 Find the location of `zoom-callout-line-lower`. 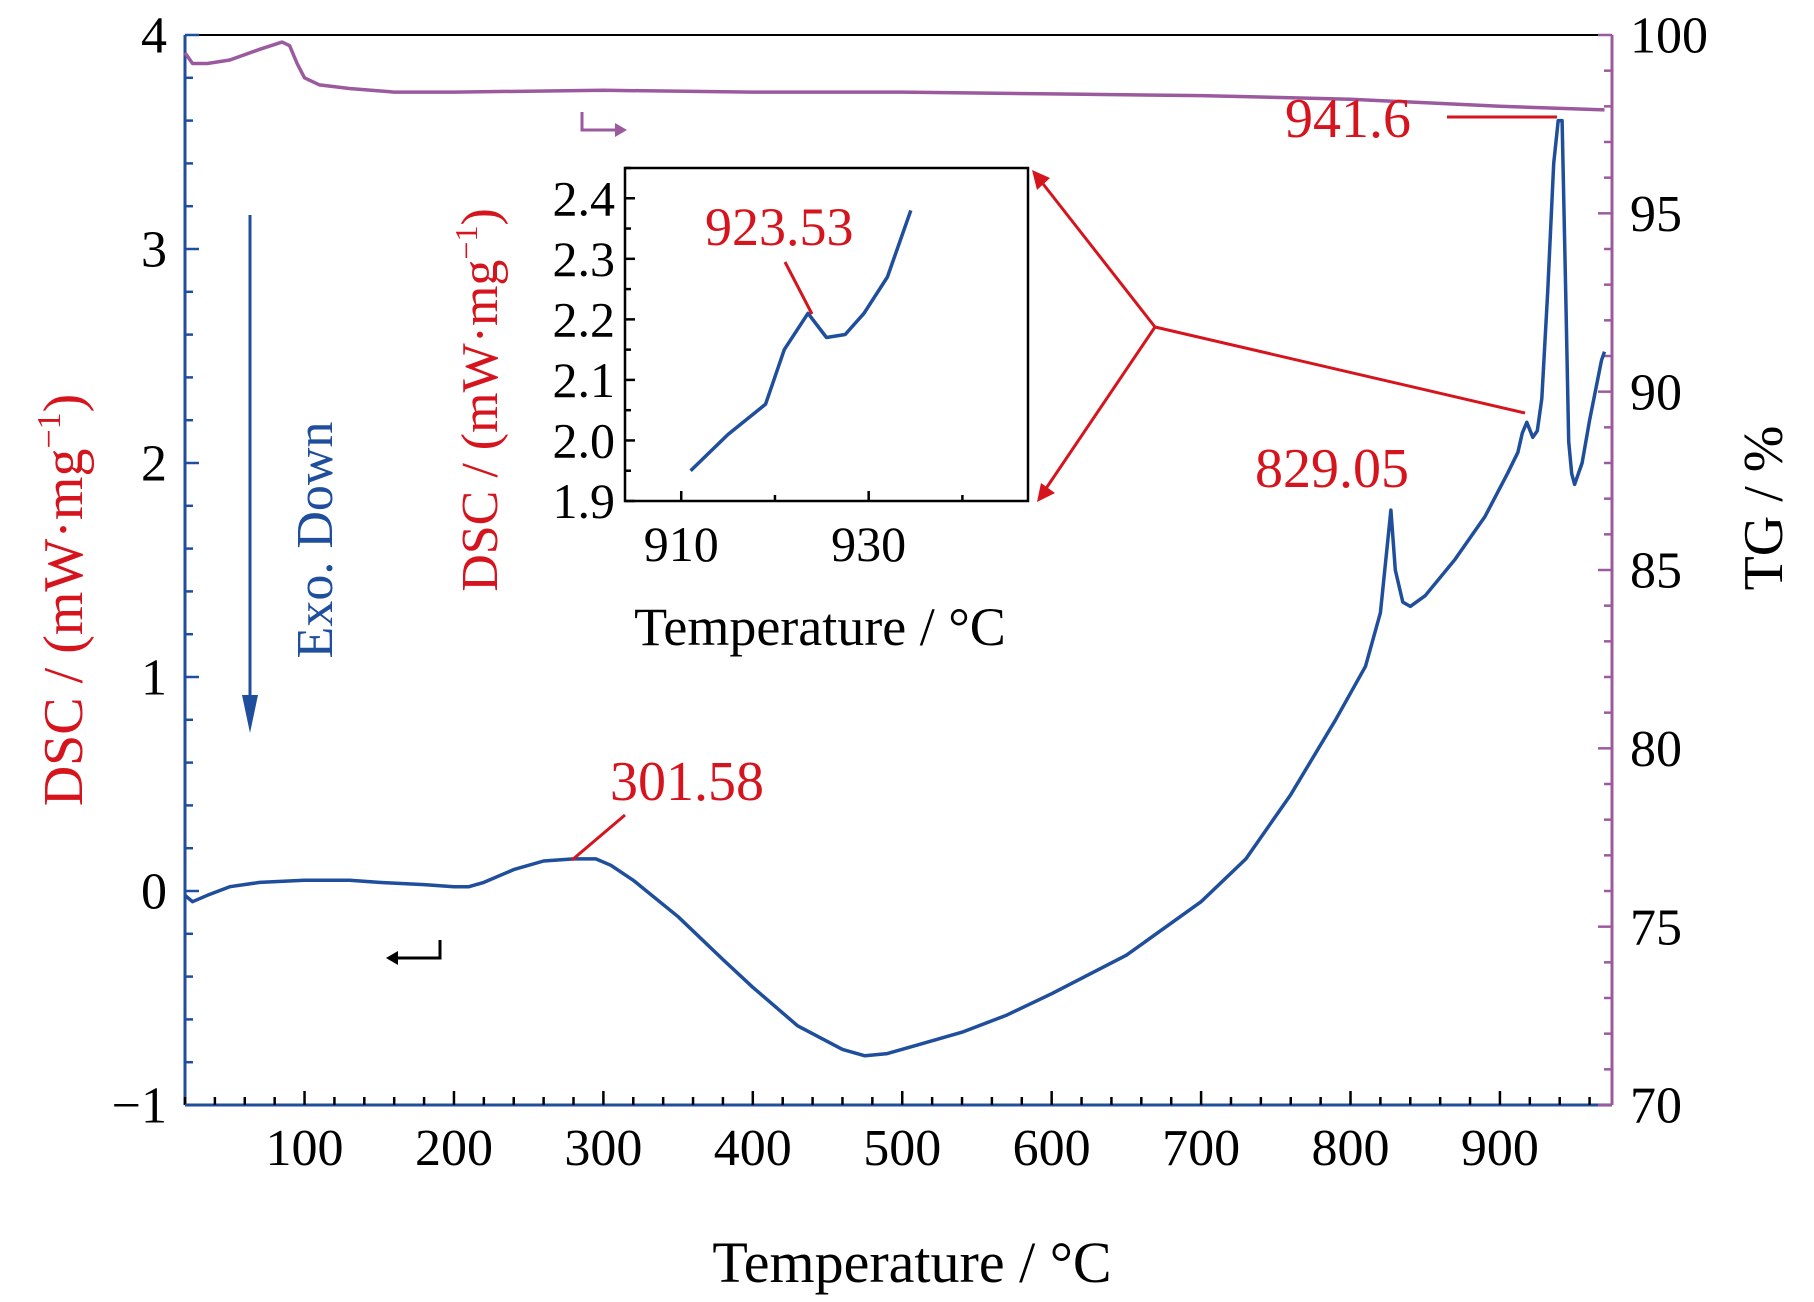

zoom-callout-line-lower is located at coordinates (1100, 408).